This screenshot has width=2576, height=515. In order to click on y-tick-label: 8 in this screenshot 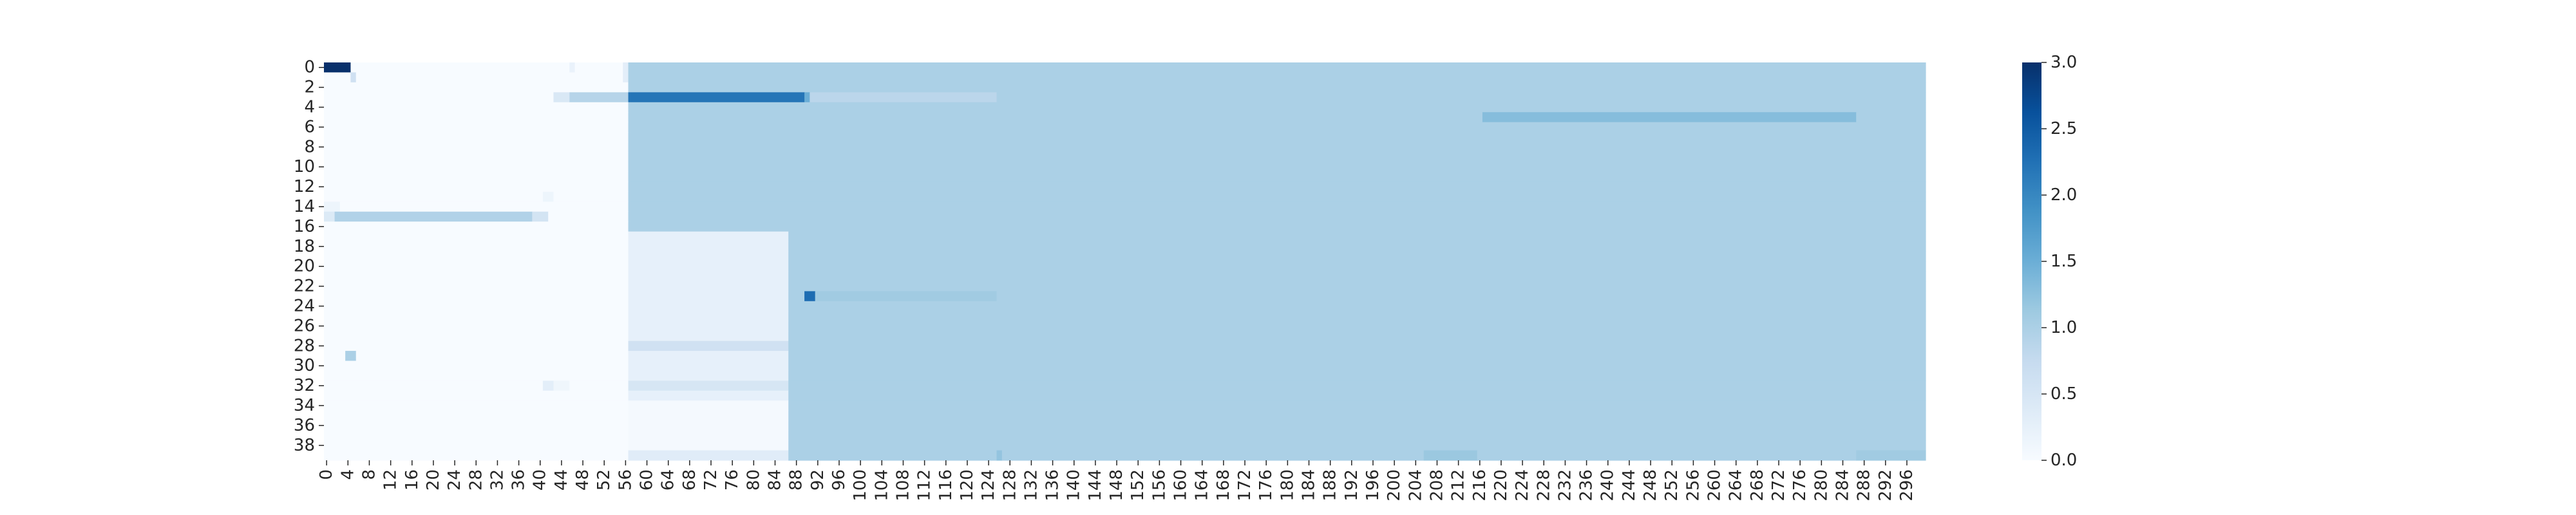, I will do `click(309, 146)`.